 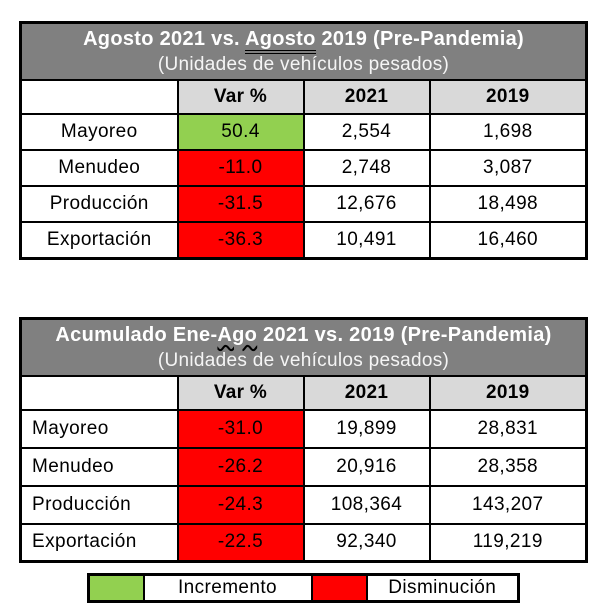 What do you see at coordinates (240, 204) in the screenshot?
I see `var-cell-decrease: -31.5` at bounding box center [240, 204].